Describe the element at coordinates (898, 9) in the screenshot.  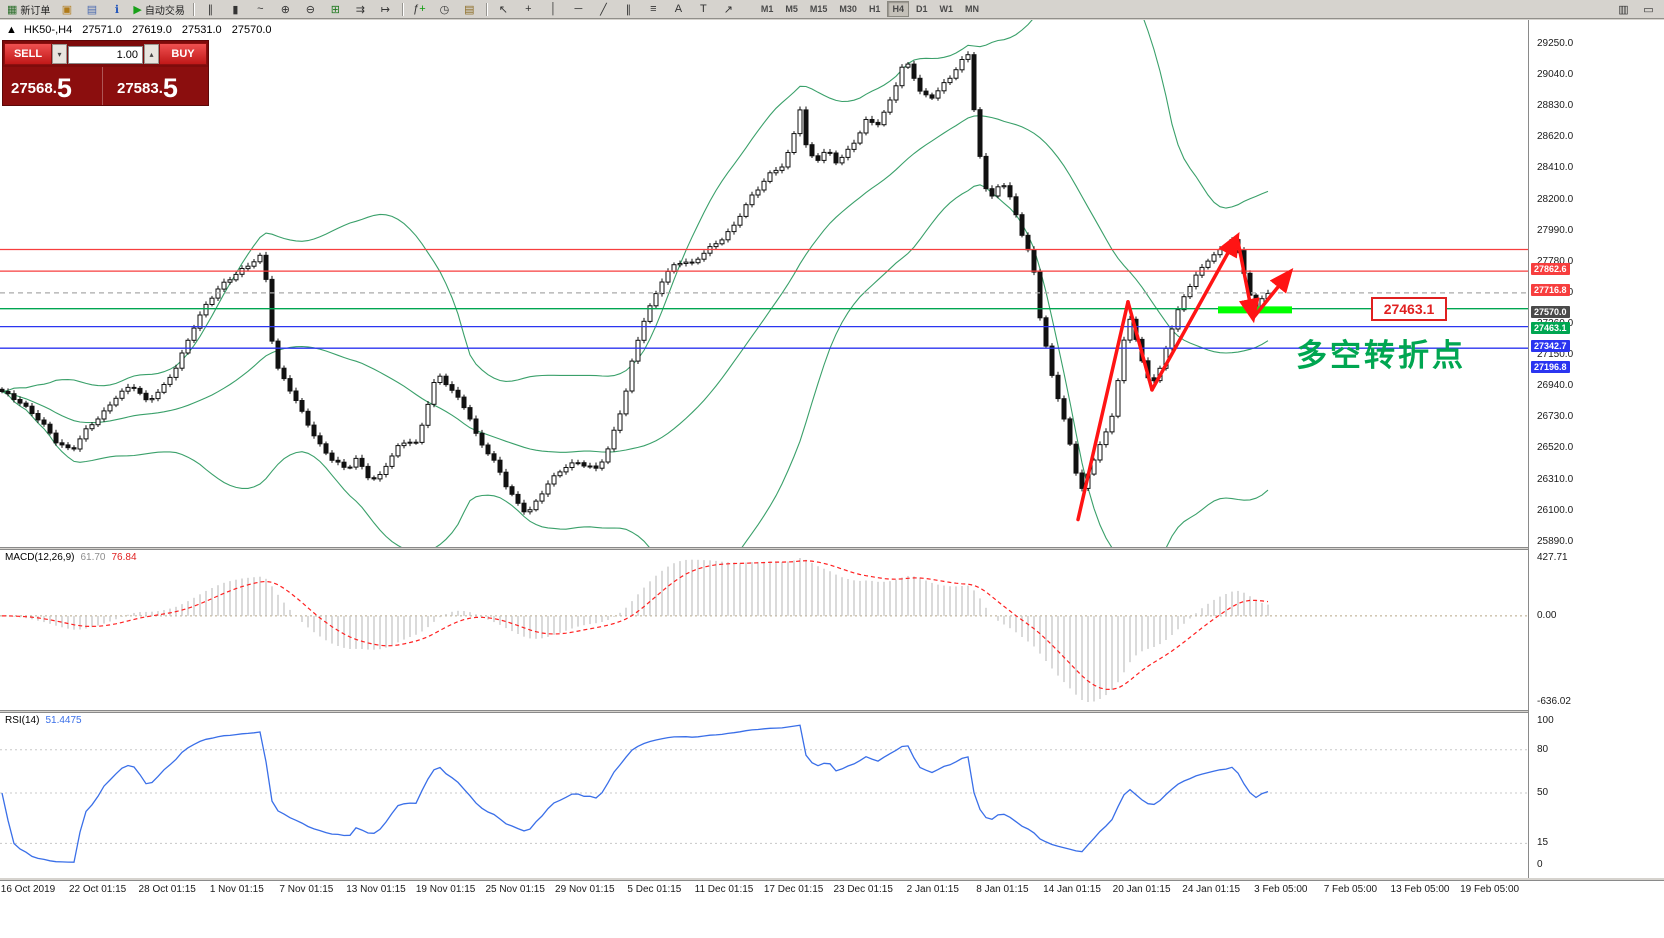
I see `timeframe-H4: H4` at that location.